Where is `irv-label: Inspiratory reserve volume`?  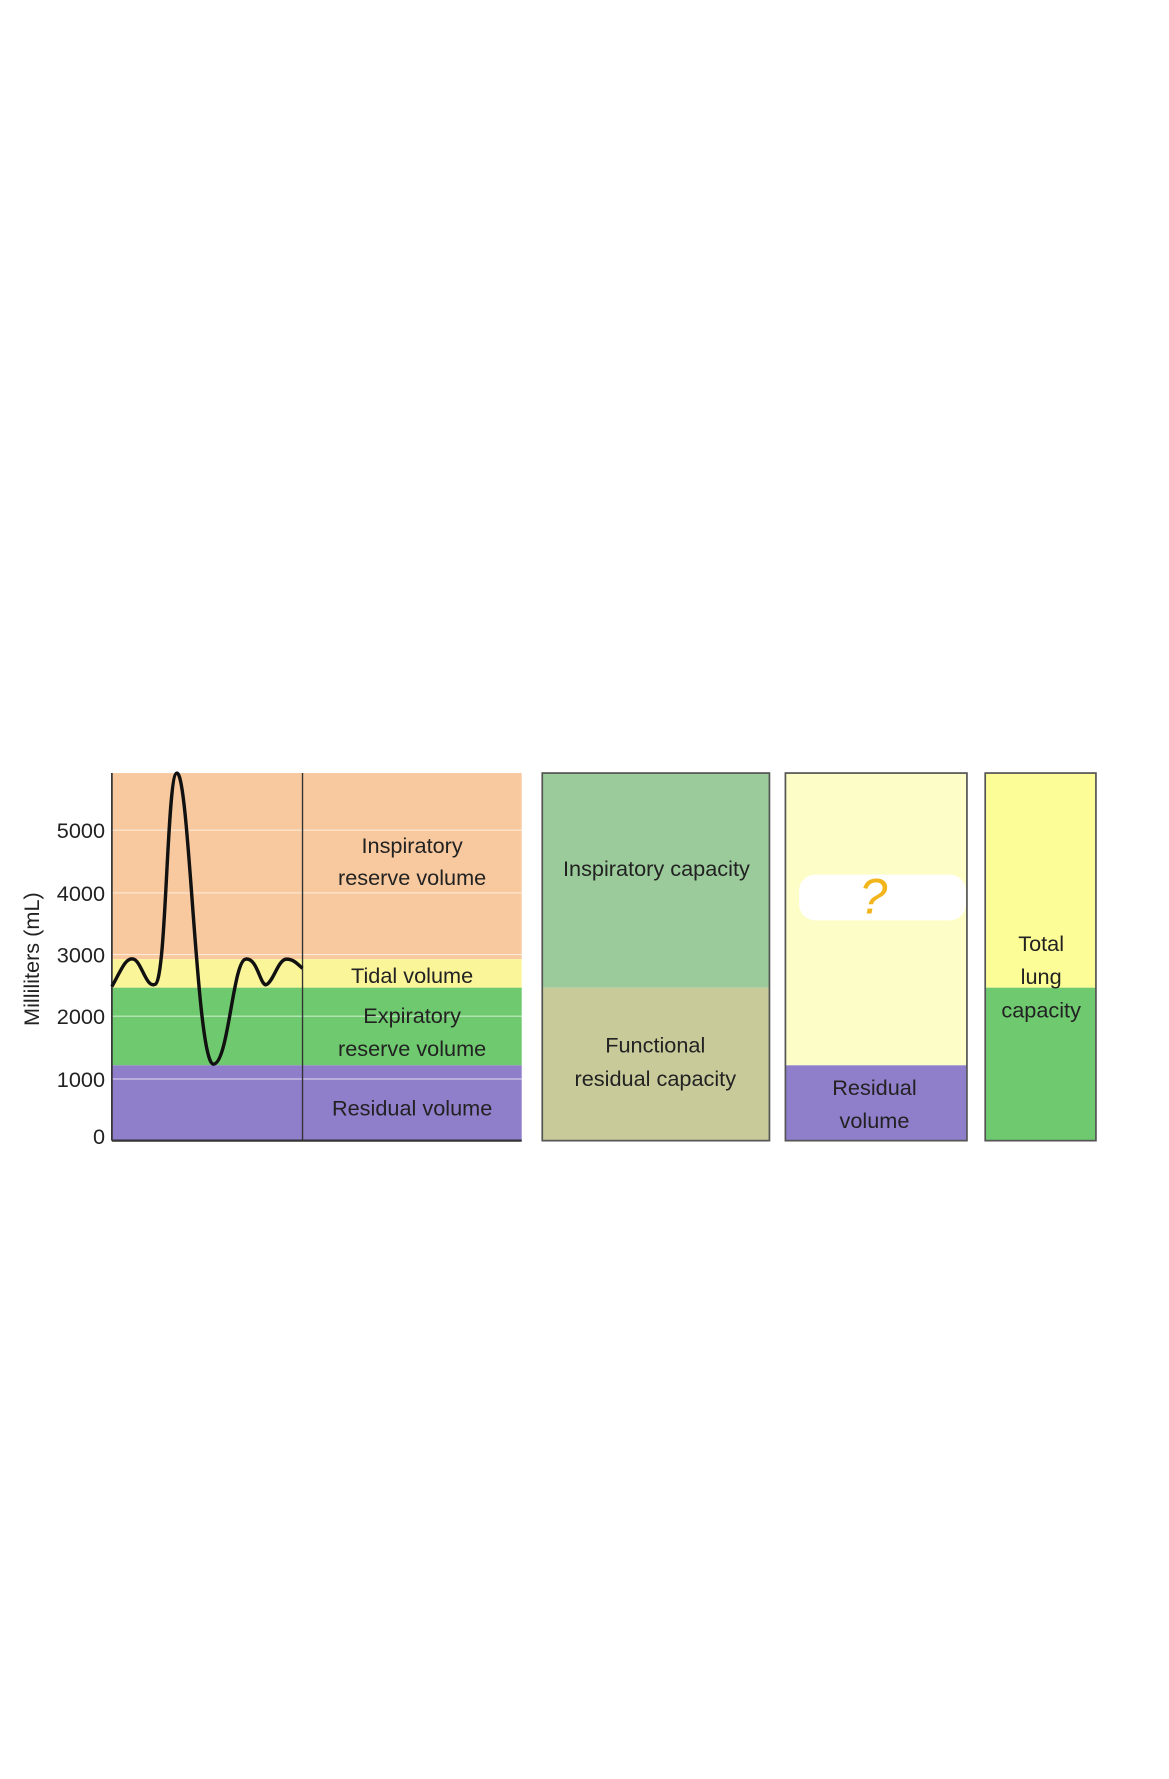 irv-label: Inspiratory reserve volume is located at coordinates (412, 861).